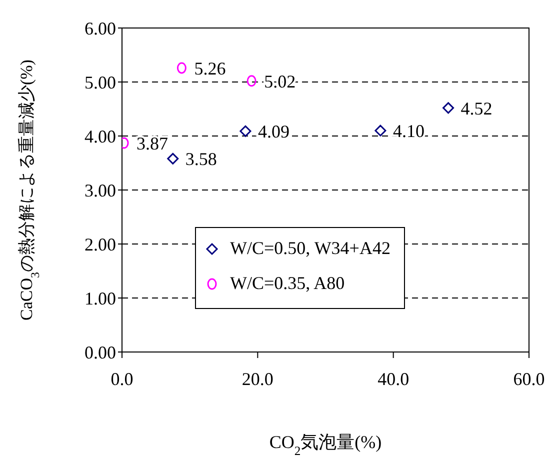 The width and height of the screenshot is (554, 459). I want to click on x-tick-label: 20.0, so click(258, 378).